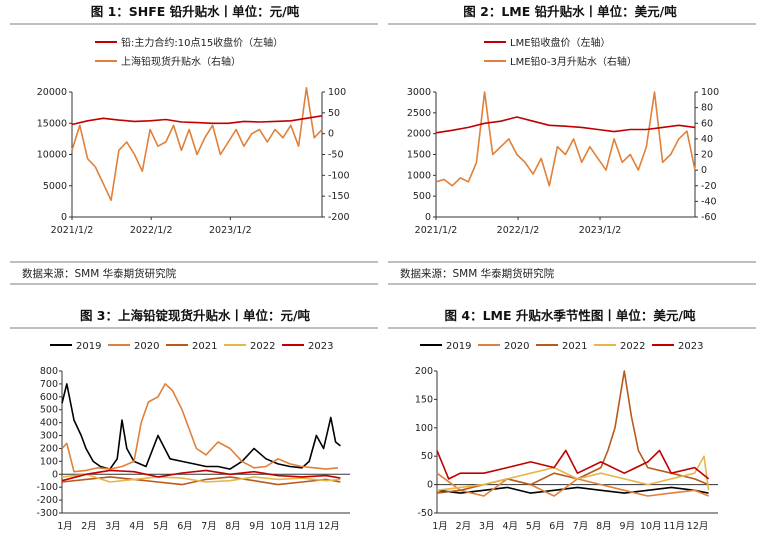 The height and width of the screenshot is (545, 765). I want to click on right-tick-label: -200, so click(339, 217).